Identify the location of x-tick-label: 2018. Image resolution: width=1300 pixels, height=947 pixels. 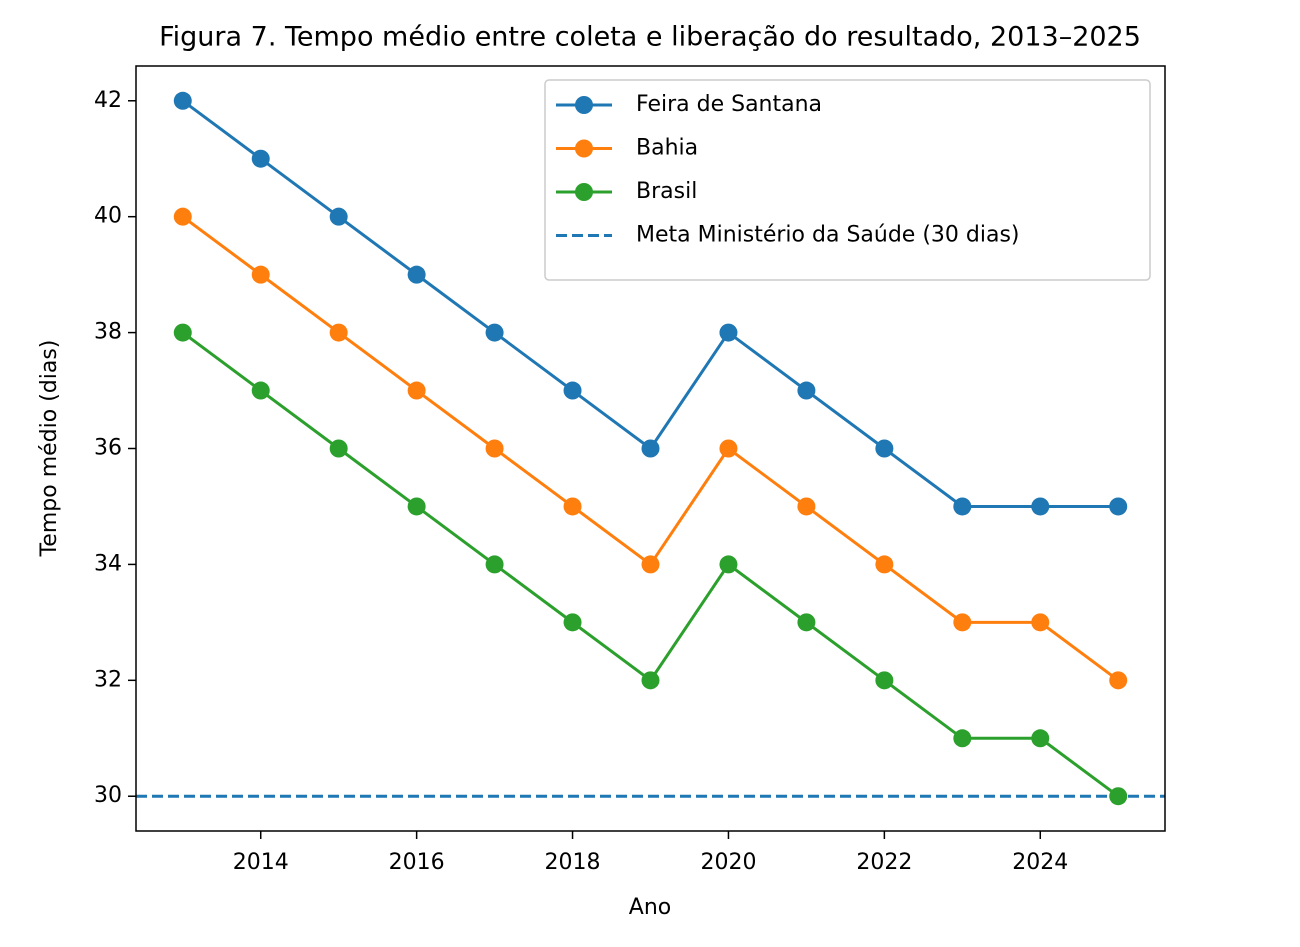
(573, 862).